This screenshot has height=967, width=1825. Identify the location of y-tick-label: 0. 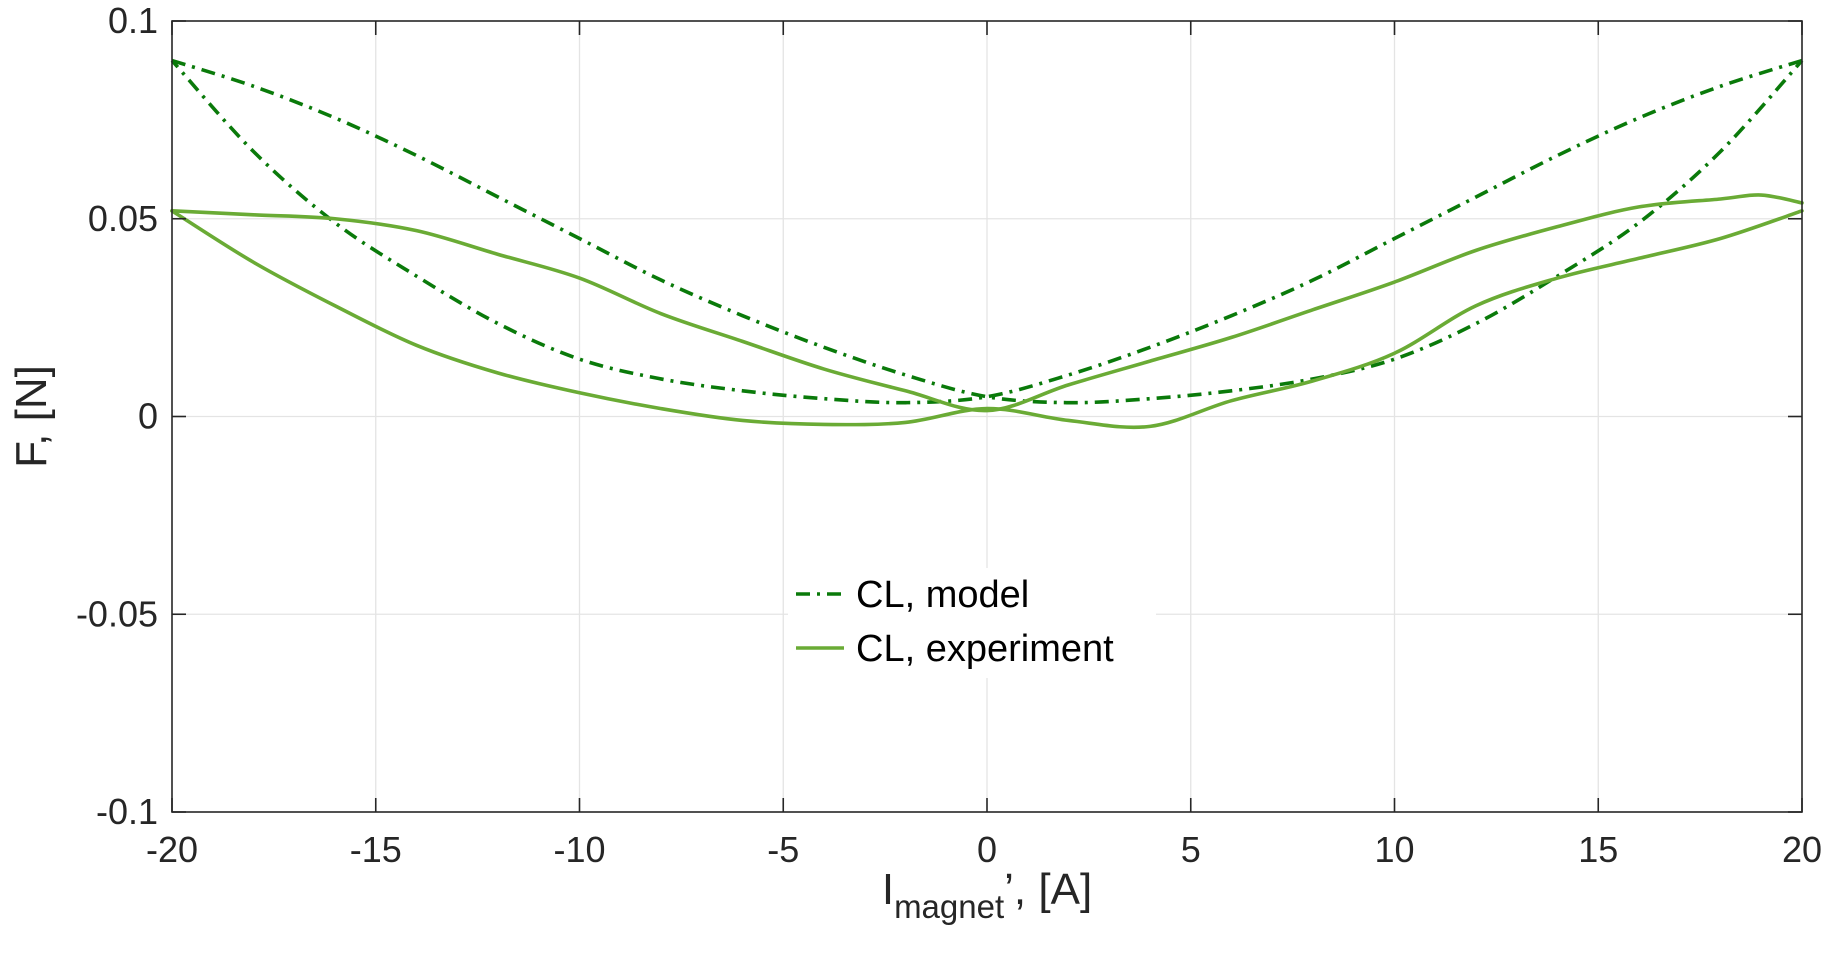
(148, 416).